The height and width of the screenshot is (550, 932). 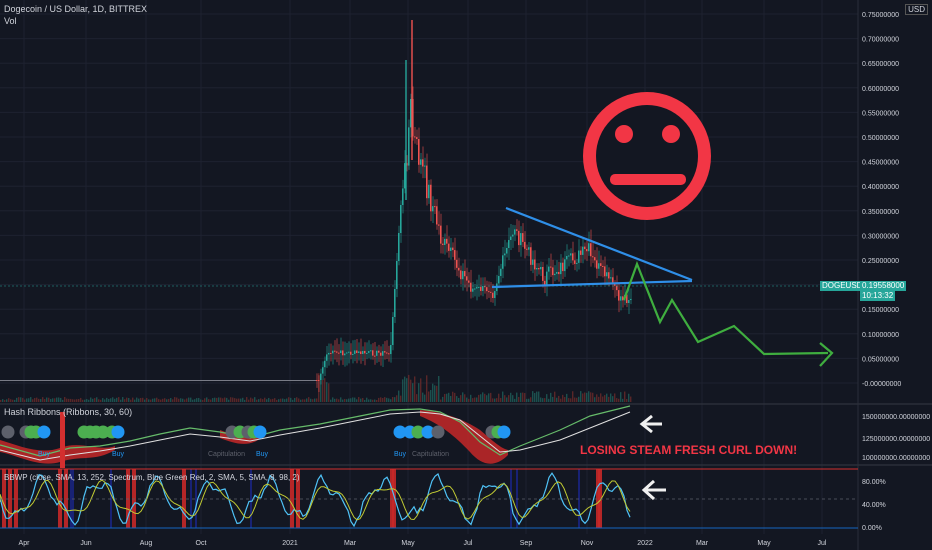 I want to click on price-tick-label: 0.10000000, so click(x=880, y=335).